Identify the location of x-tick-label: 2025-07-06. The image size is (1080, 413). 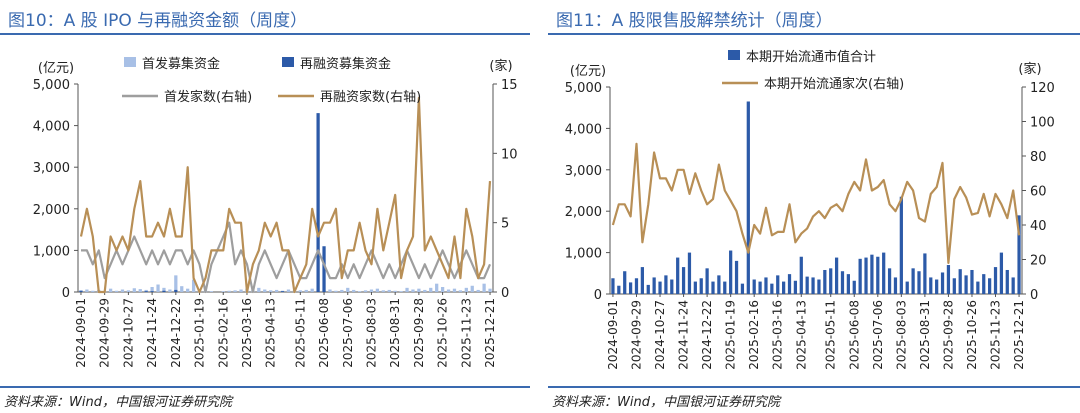
(348, 333).